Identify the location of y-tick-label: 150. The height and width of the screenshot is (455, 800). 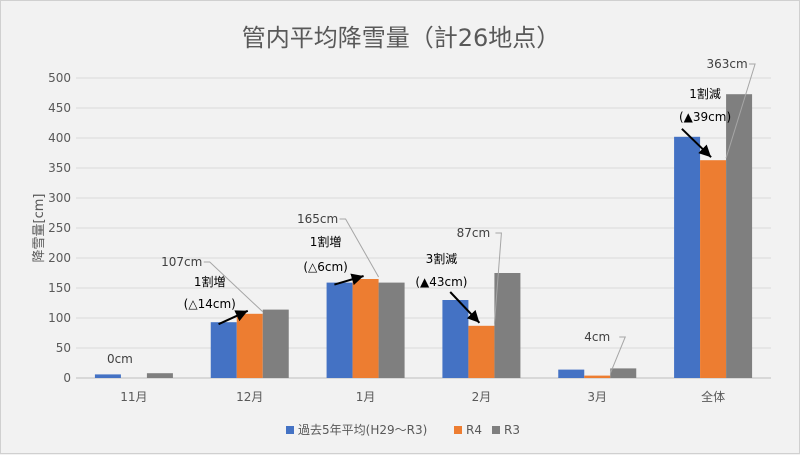
(59, 288).